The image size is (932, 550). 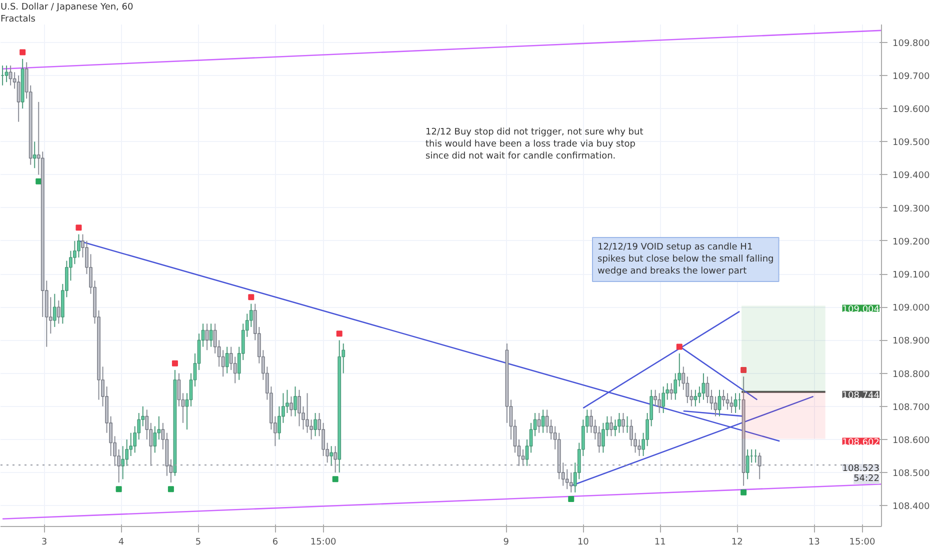 What do you see at coordinates (506, 543) in the screenshot?
I see `x-tick-label: 9` at bounding box center [506, 543].